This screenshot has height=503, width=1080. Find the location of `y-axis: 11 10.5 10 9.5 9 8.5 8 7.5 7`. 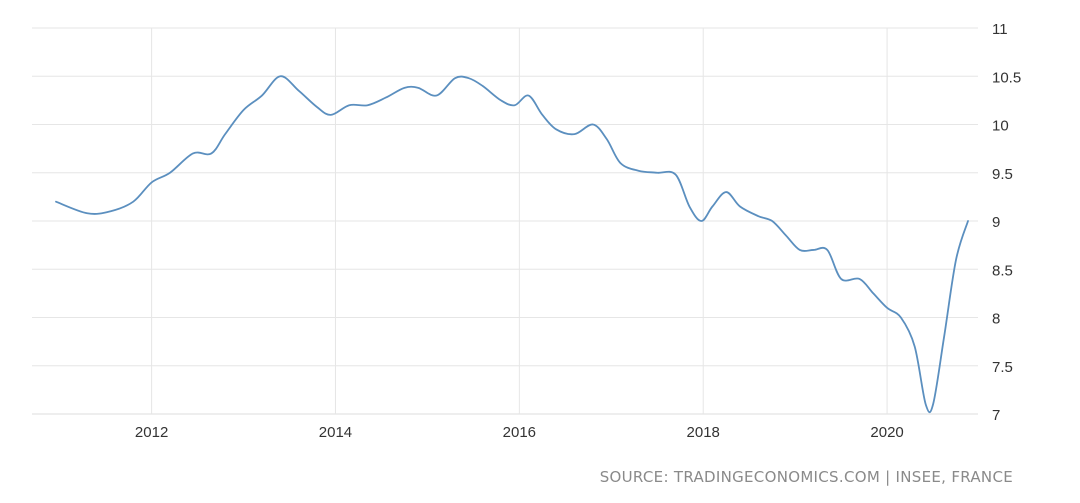

y-axis: 11 10.5 10 9.5 9 8.5 8 7.5 7 is located at coordinates (1006, 222).